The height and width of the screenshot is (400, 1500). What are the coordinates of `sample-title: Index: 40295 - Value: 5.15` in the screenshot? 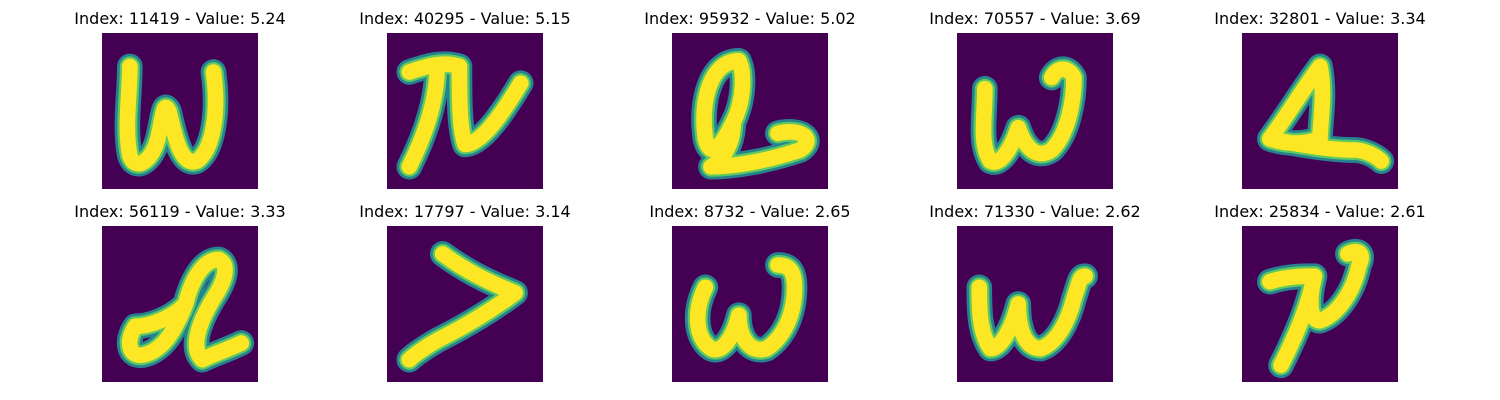 It's located at (465, 18).